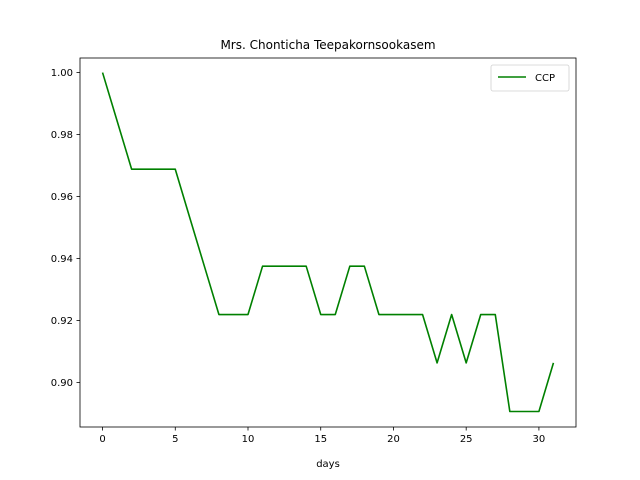  I want to click on legend-box, so click(530, 78).